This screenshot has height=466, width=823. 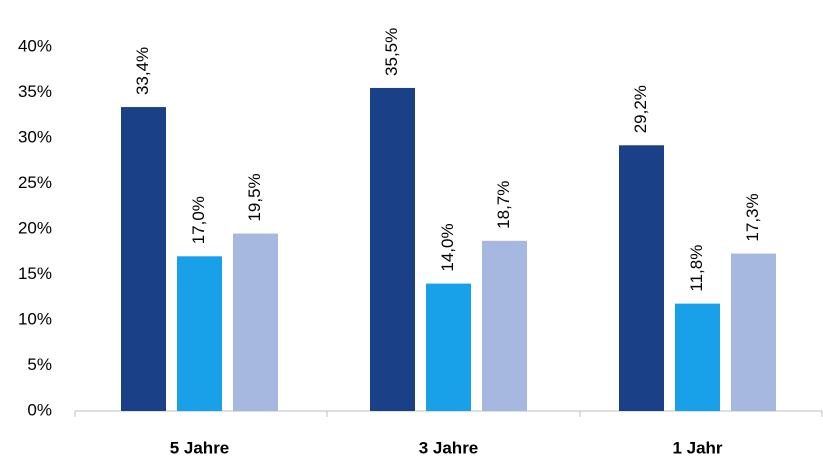 What do you see at coordinates (752, 217) in the screenshot?
I see `value-label: 17,3%` at bounding box center [752, 217].